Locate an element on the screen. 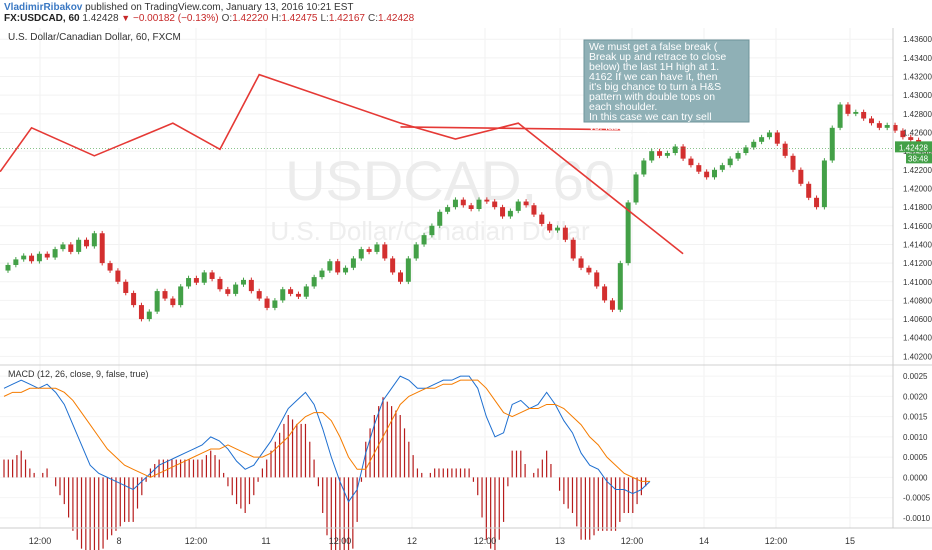 The image size is (932, 550). price-tick-label: 1.42200 is located at coordinates (917, 170).